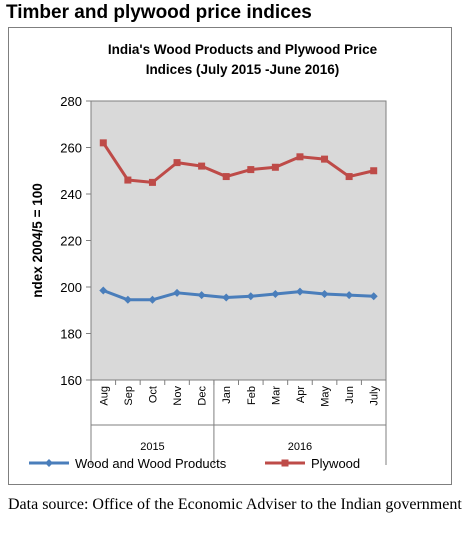 The image size is (472, 545). What do you see at coordinates (153, 394) in the screenshot?
I see `x-tick-label: Oct` at bounding box center [153, 394].